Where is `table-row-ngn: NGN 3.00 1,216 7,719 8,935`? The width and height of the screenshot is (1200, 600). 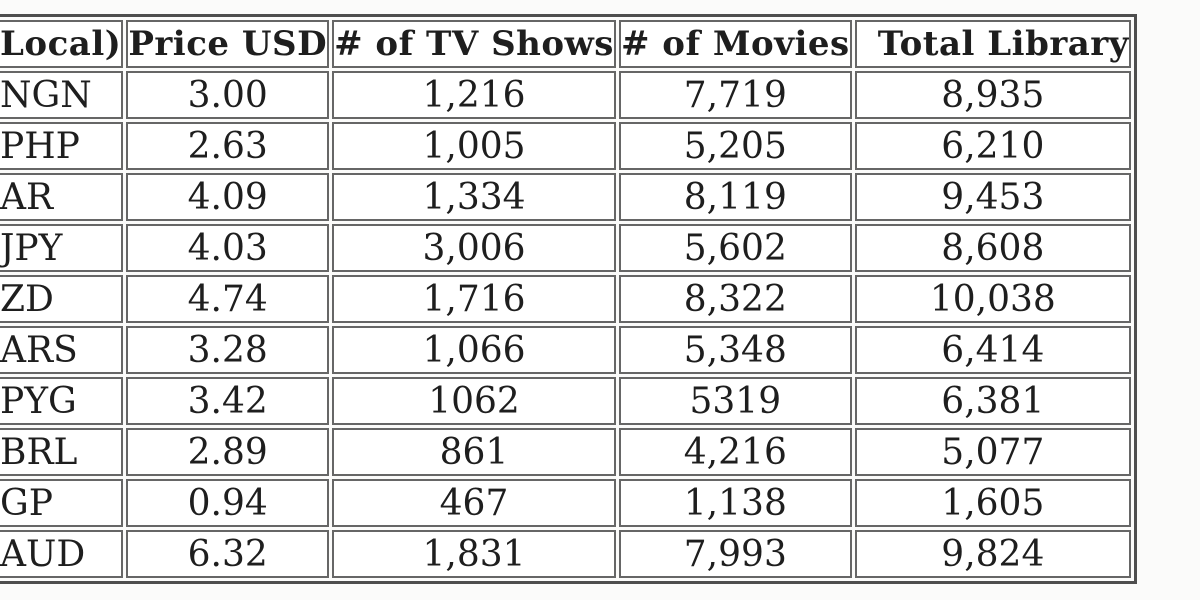 table-row-ngn: NGN 3.00 1,216 7,719 8,935 is located at coordinates (565, 95).